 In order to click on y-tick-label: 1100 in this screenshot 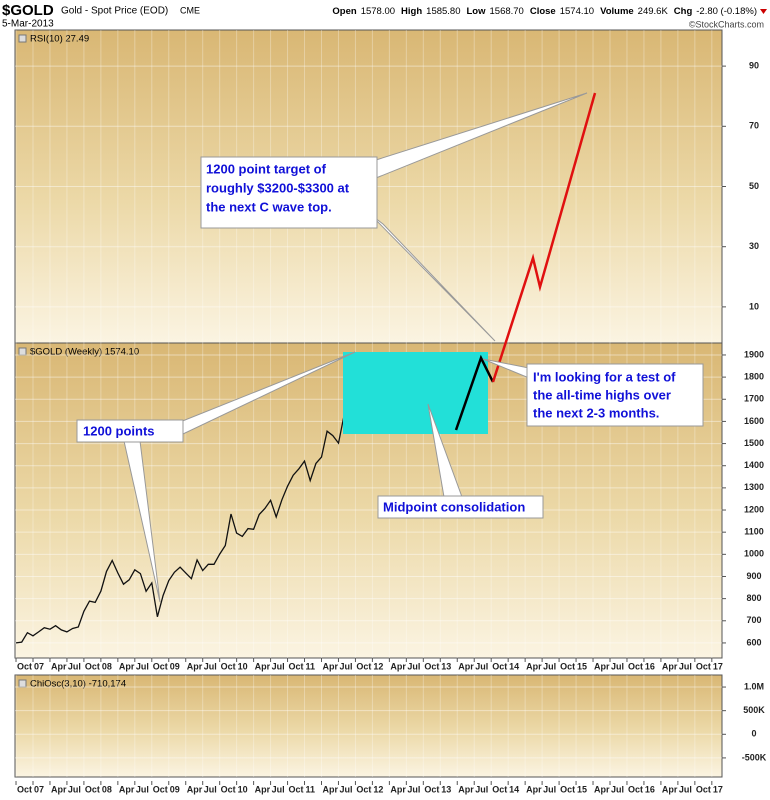, I will do `click(754, 532)`.